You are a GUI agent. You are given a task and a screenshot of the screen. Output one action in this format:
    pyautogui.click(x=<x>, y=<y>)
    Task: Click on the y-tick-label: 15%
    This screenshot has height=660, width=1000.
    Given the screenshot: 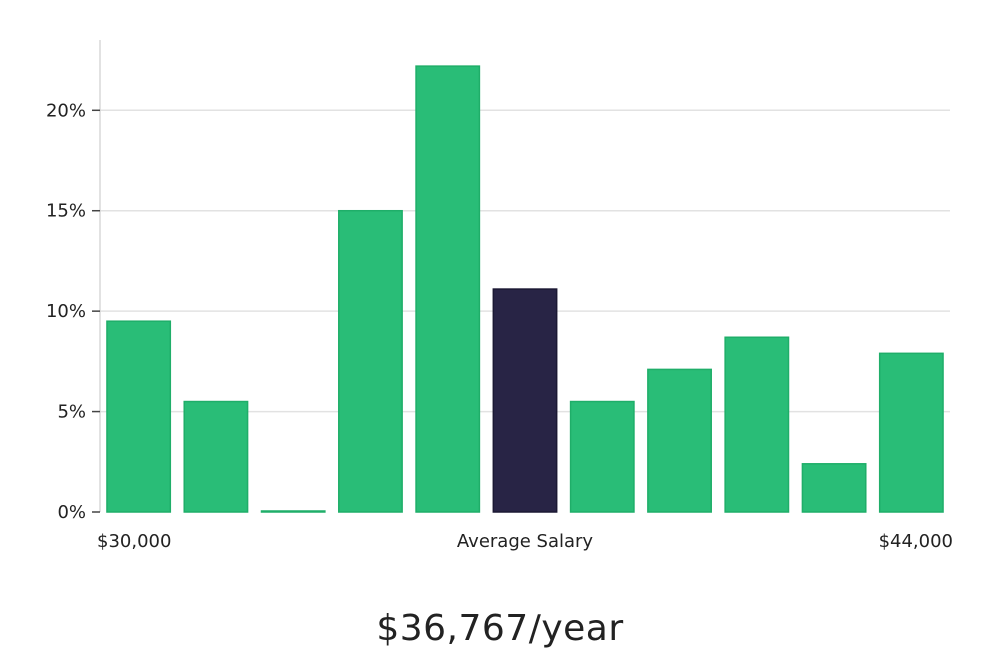 What is the action you would take?
    pyautogui.click(x=66, y=211)
    